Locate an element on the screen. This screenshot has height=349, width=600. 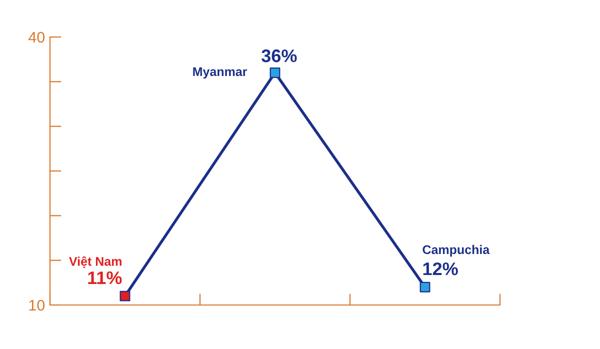
annotation: Myanmar is located at coordinates (220, 73).